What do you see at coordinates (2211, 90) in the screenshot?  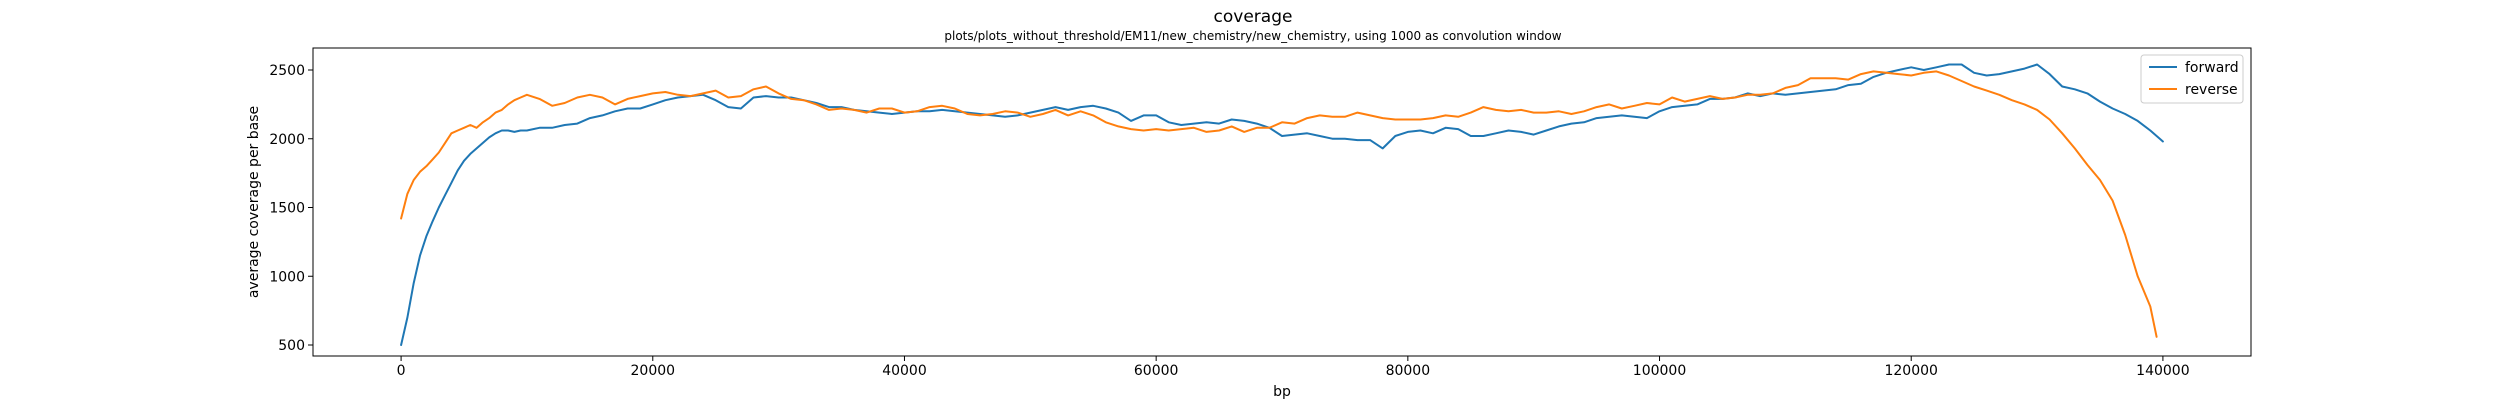 I see `legend-label-reverse: reverse` at bounding box center [2211, 90].